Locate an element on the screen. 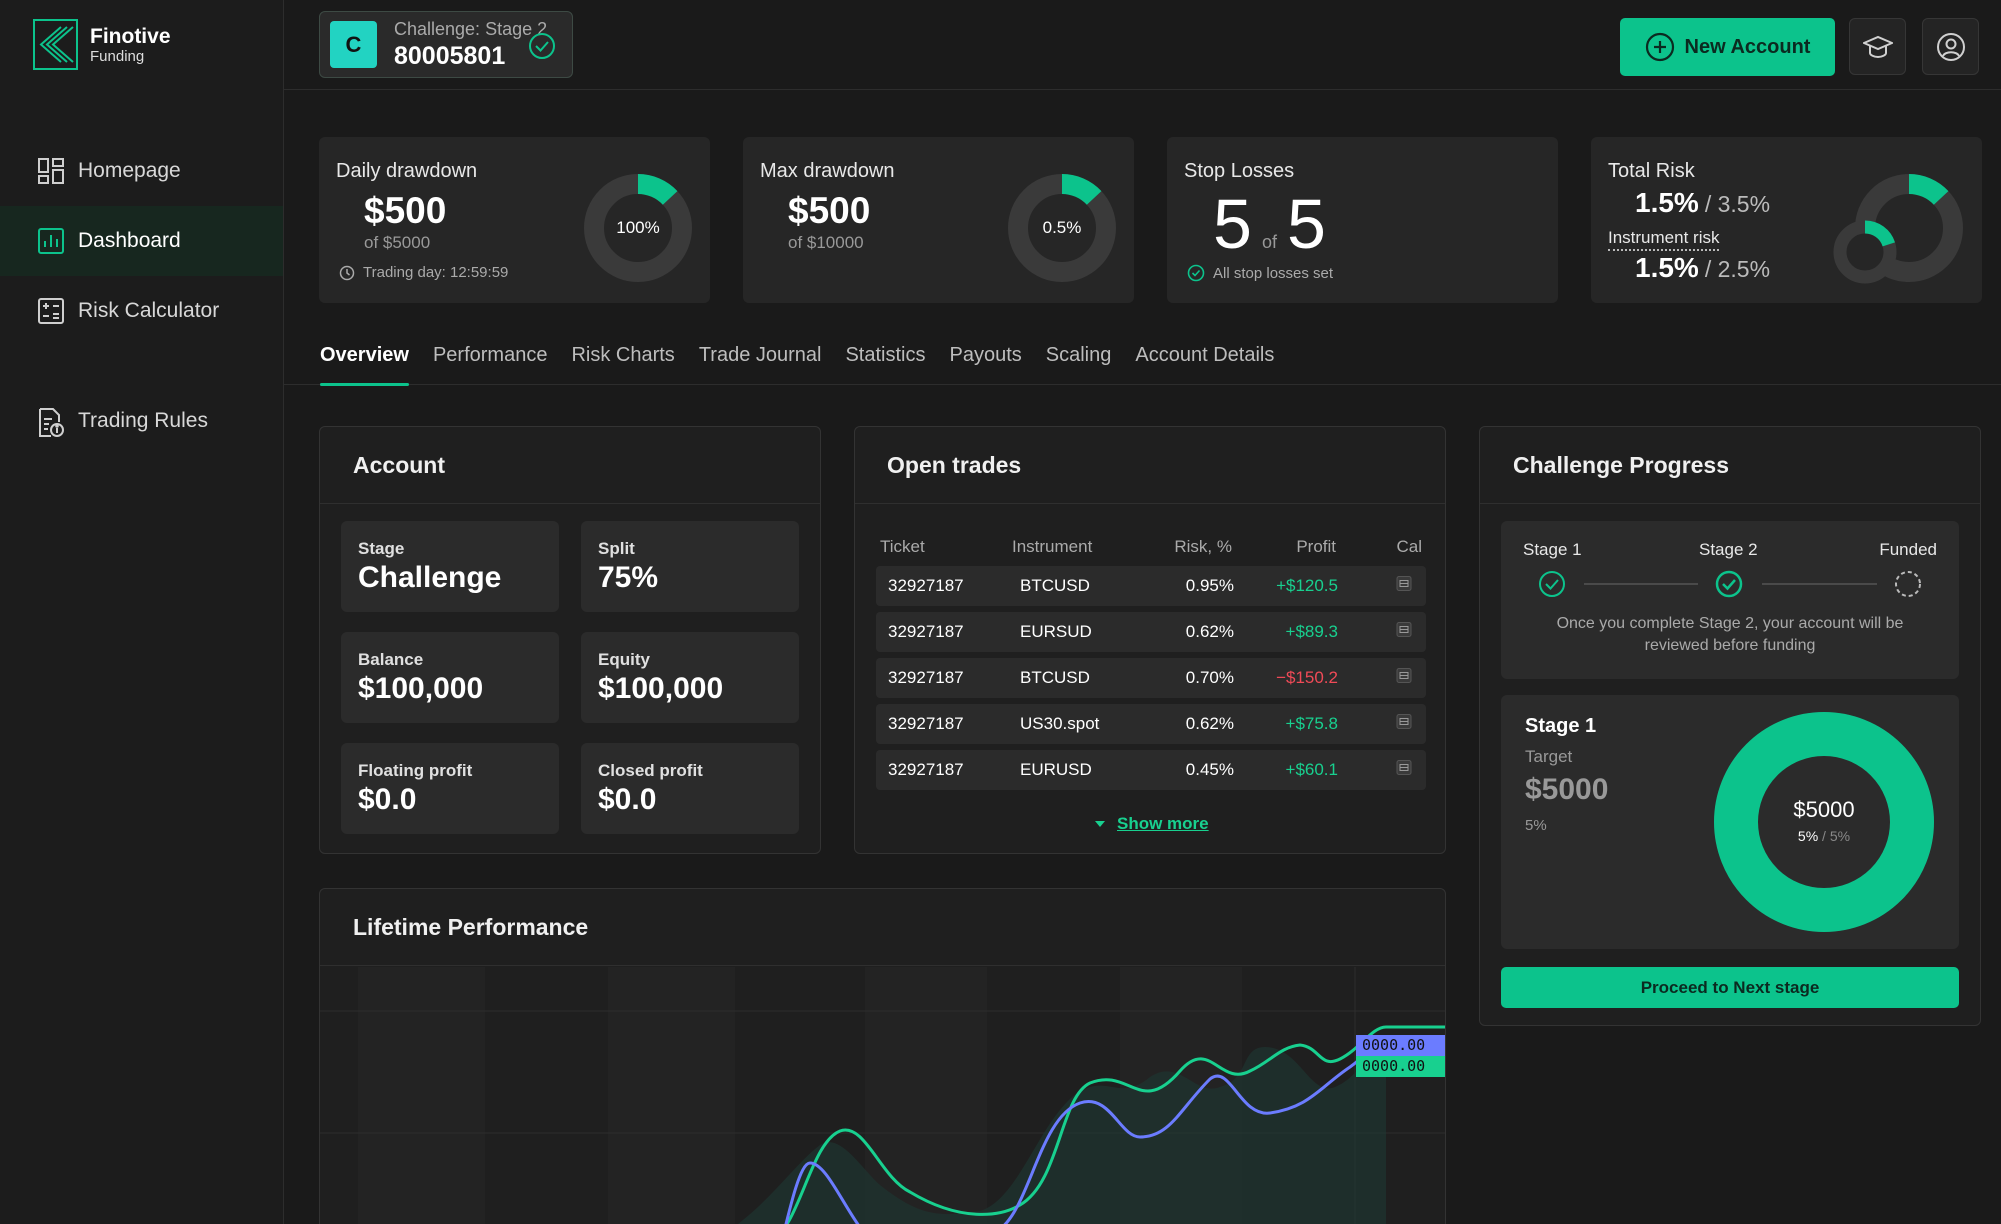 Image resolution: width=2001 pixels, height=1224 pixels. check-circle-icon is located at coordinates (1196, 273).